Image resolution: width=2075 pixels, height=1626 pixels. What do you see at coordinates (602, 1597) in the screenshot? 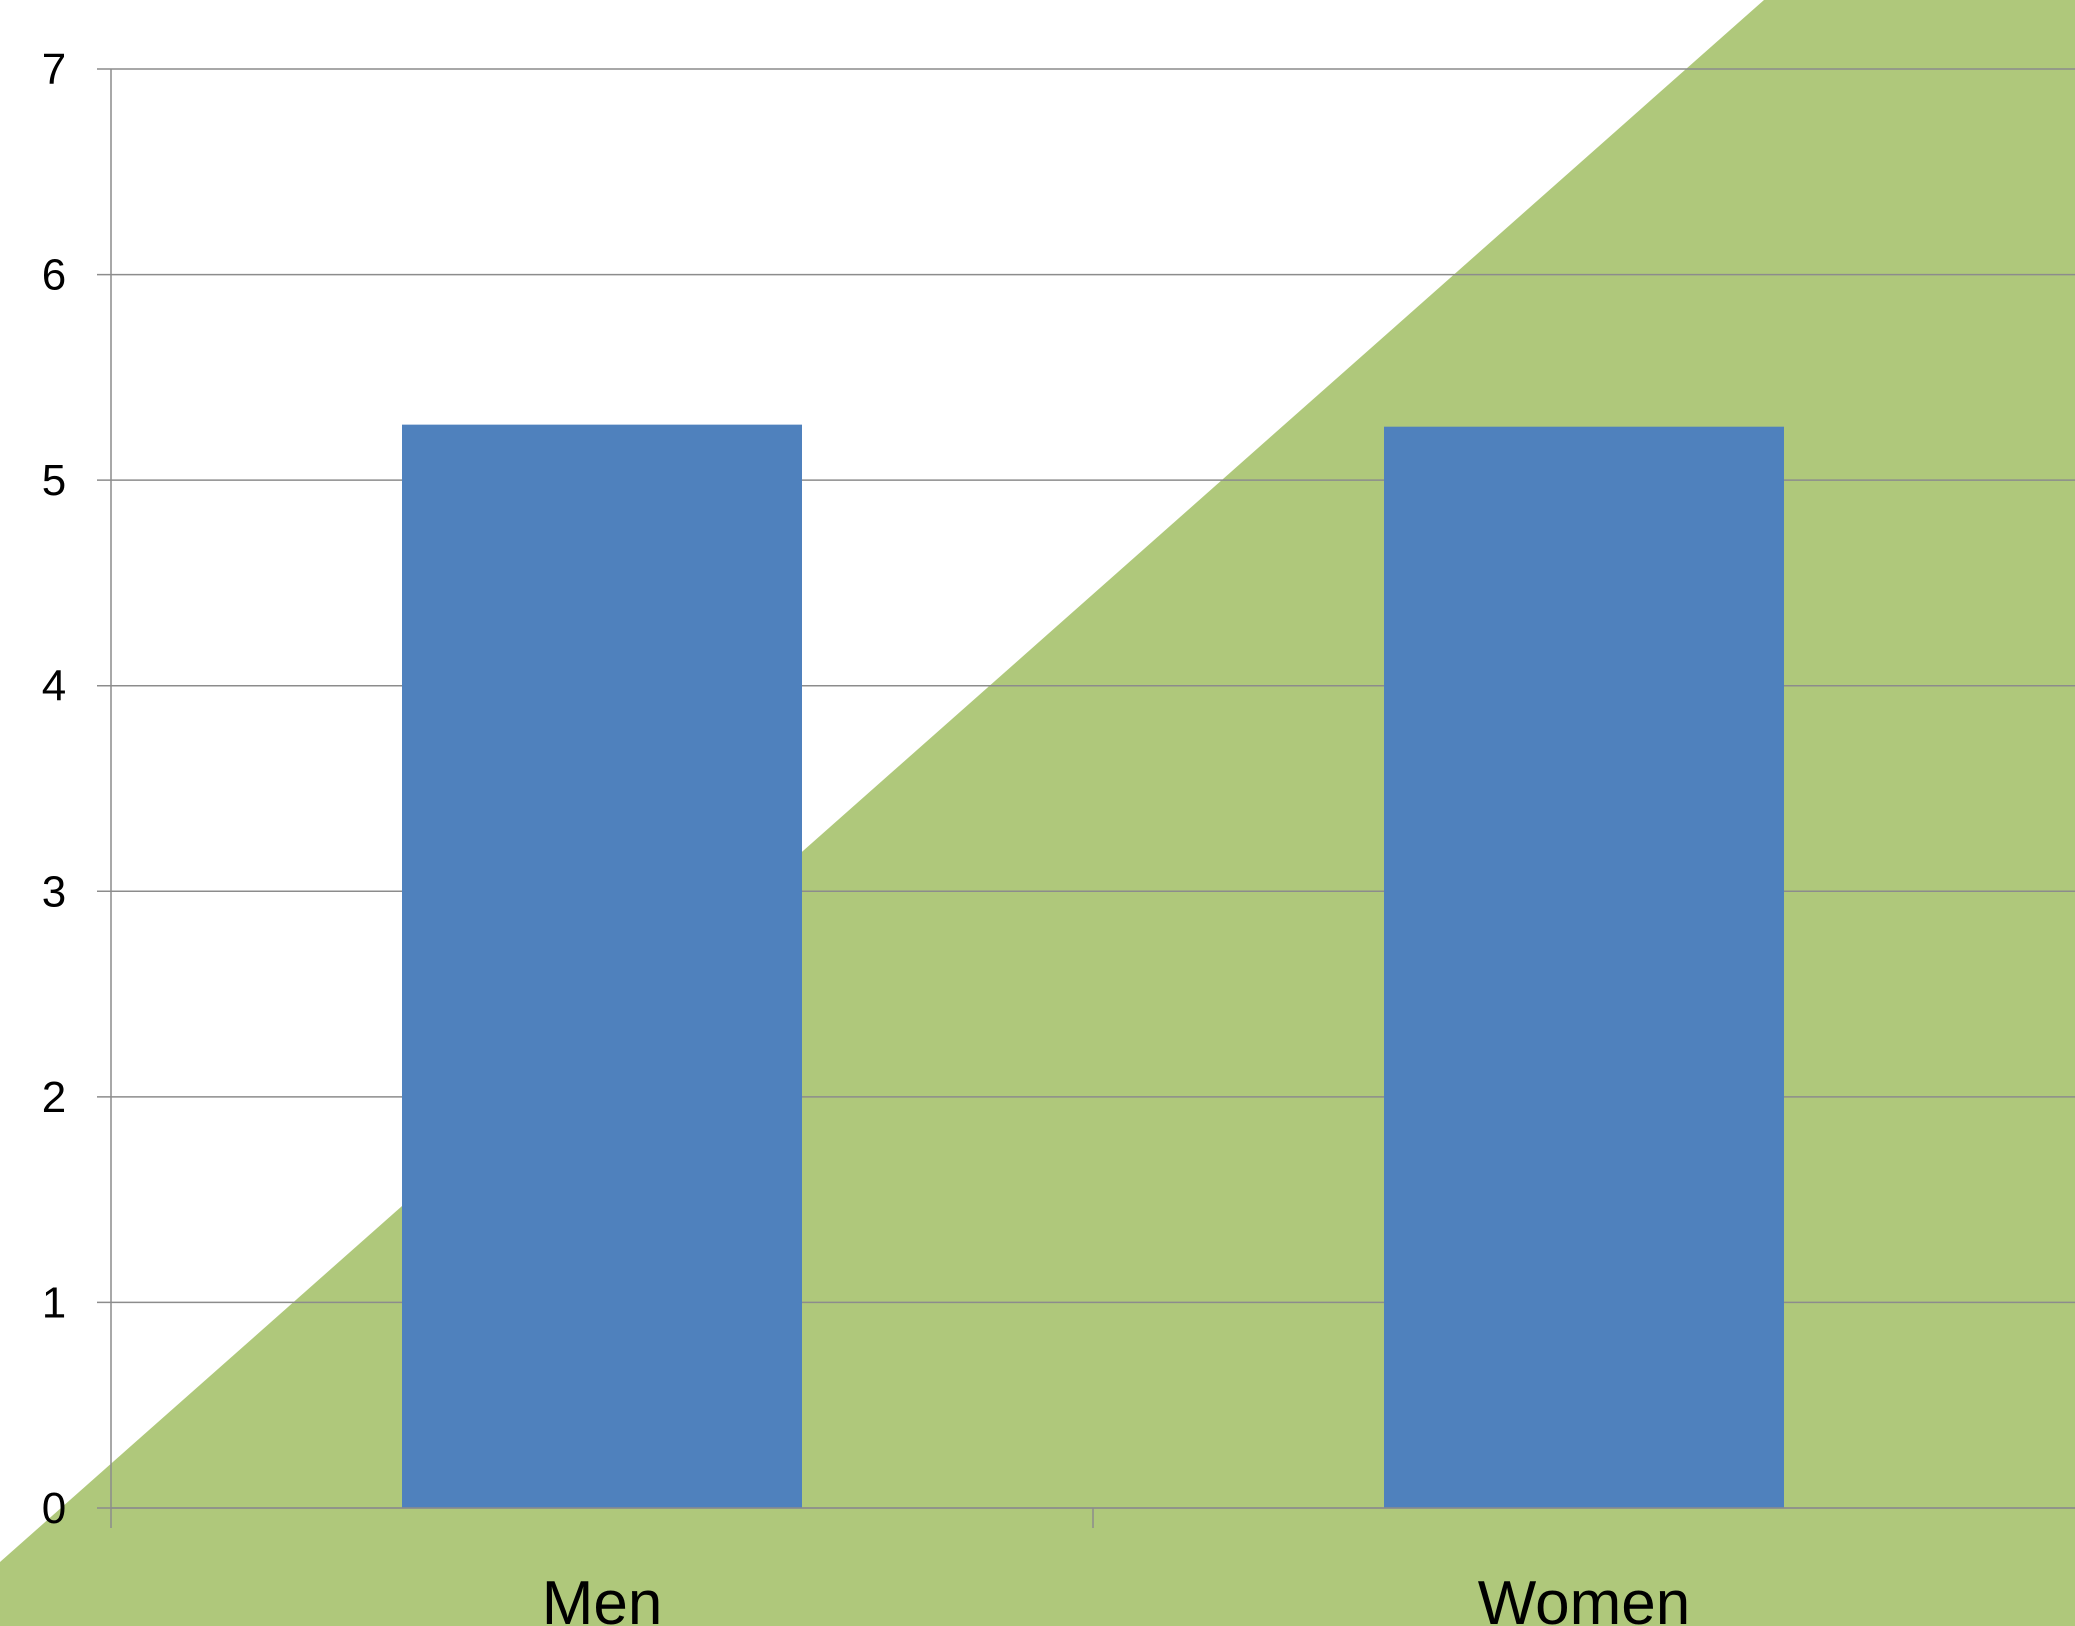
I see `x-category-label: Men` at bounding box center [602, 1597].